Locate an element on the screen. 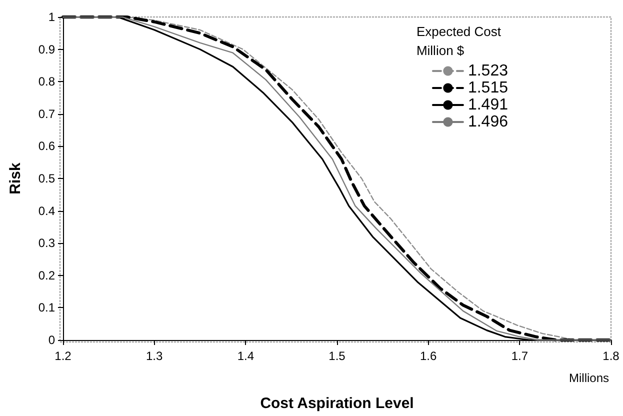 The height and width of the screenshot is (416, 623). x-tick-label: 1.8 is located at coordinates (611, 356).